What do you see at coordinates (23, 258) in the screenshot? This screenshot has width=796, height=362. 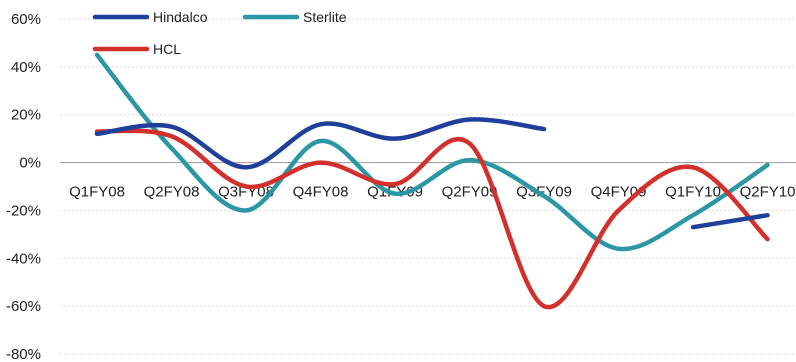 I see `y-tick-label: -40%` at bounding box center [23, 258].